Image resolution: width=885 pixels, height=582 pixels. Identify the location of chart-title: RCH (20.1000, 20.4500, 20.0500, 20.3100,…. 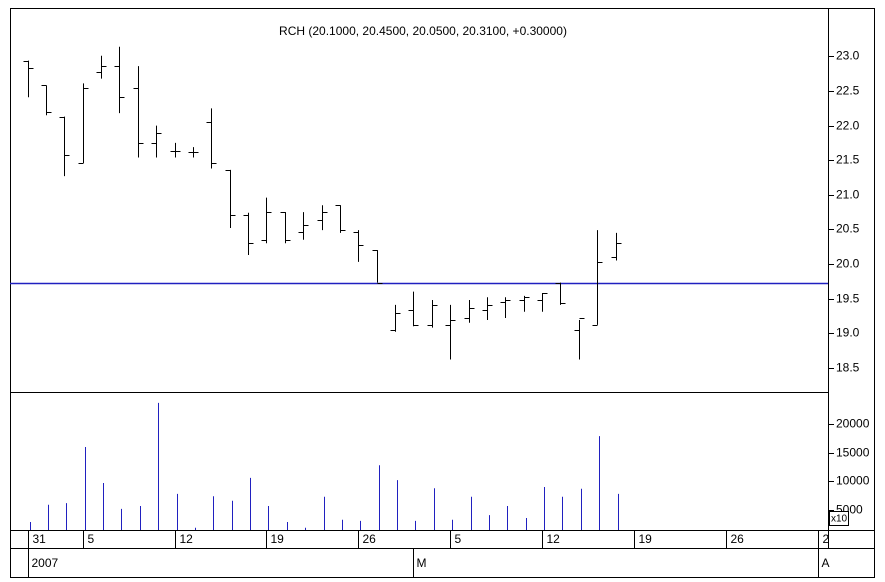
(423, 31).